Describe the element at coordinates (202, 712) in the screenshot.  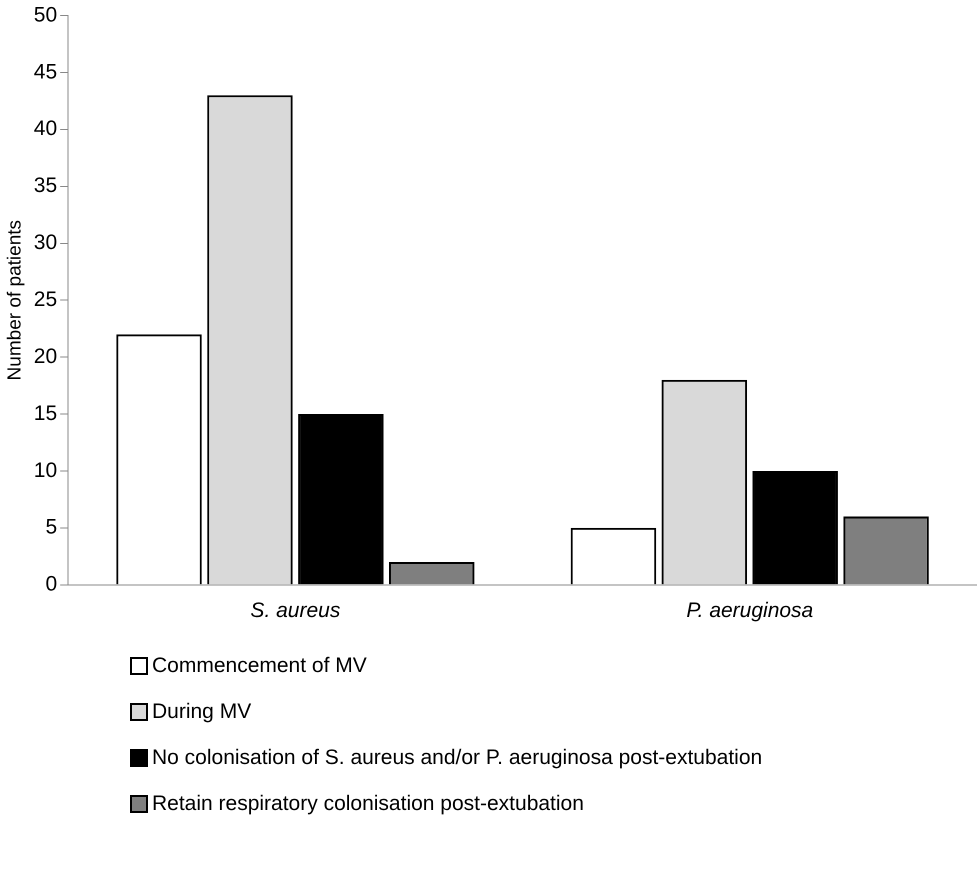
I see `legend-label: During MV` at that location.